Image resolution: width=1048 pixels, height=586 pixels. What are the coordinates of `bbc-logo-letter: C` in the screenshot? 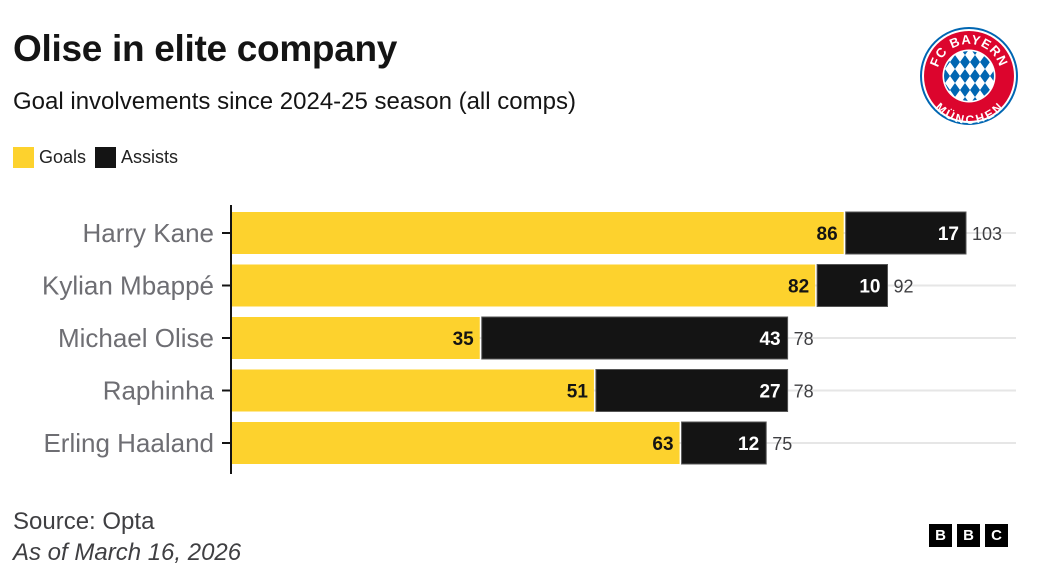 It's located at (996, 535).